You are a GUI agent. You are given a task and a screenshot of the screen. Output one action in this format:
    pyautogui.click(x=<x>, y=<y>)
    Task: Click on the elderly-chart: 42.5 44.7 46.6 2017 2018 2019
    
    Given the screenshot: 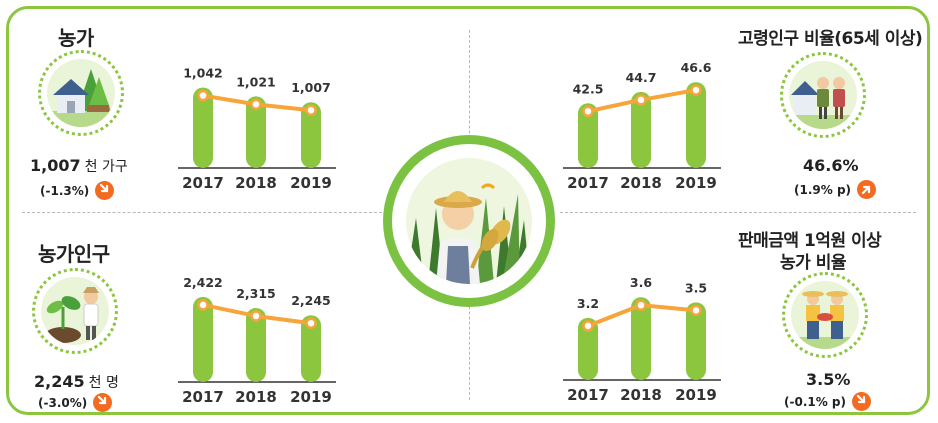 What is the action you would take?
    pyautogui.click(x=640, y=124)
    